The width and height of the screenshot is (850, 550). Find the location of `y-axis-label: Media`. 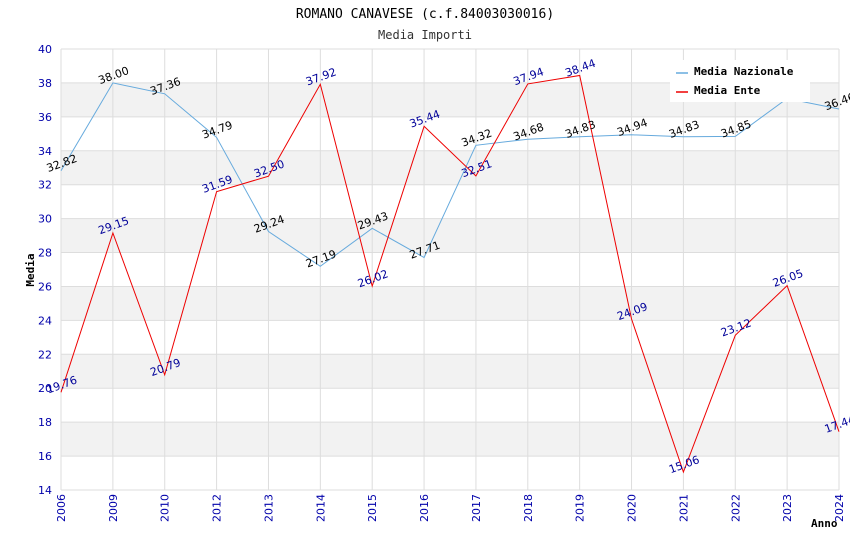

y-axis-label: Media is located at coordinates (30, 269).